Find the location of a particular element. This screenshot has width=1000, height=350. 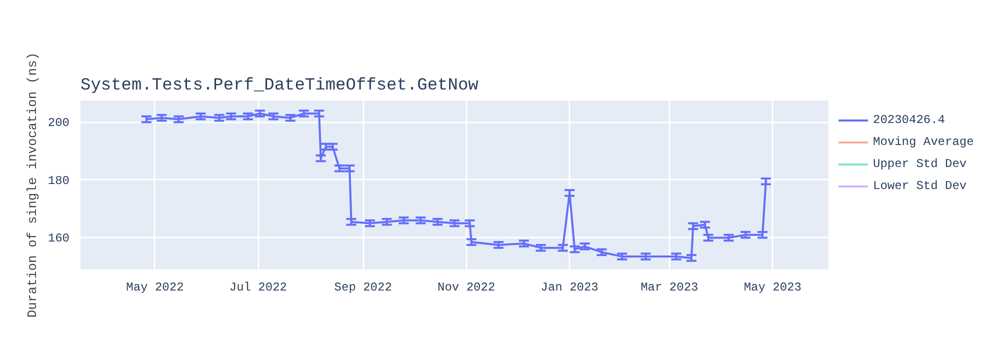

x-tick-label: Nov 2022 is located at coordinates (467, 287).